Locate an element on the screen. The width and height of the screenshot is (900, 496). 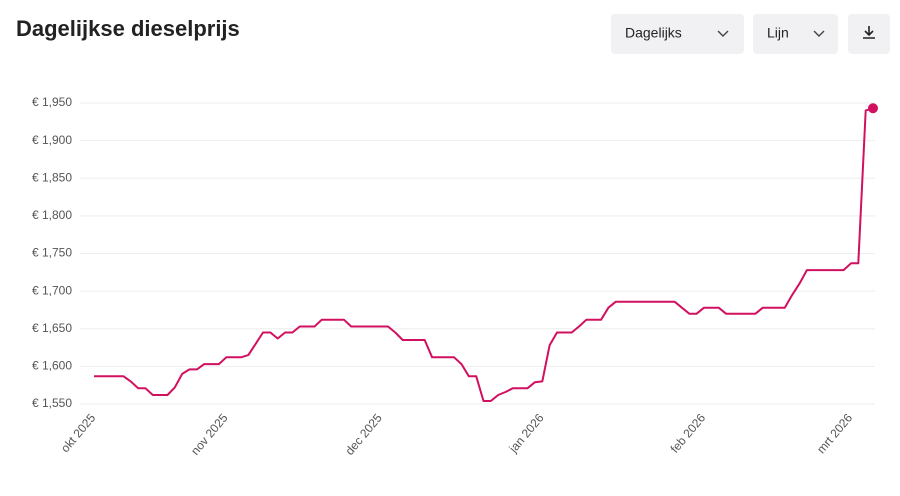
y-tick-label: € 1,700 is located at coordinates (52, 290).